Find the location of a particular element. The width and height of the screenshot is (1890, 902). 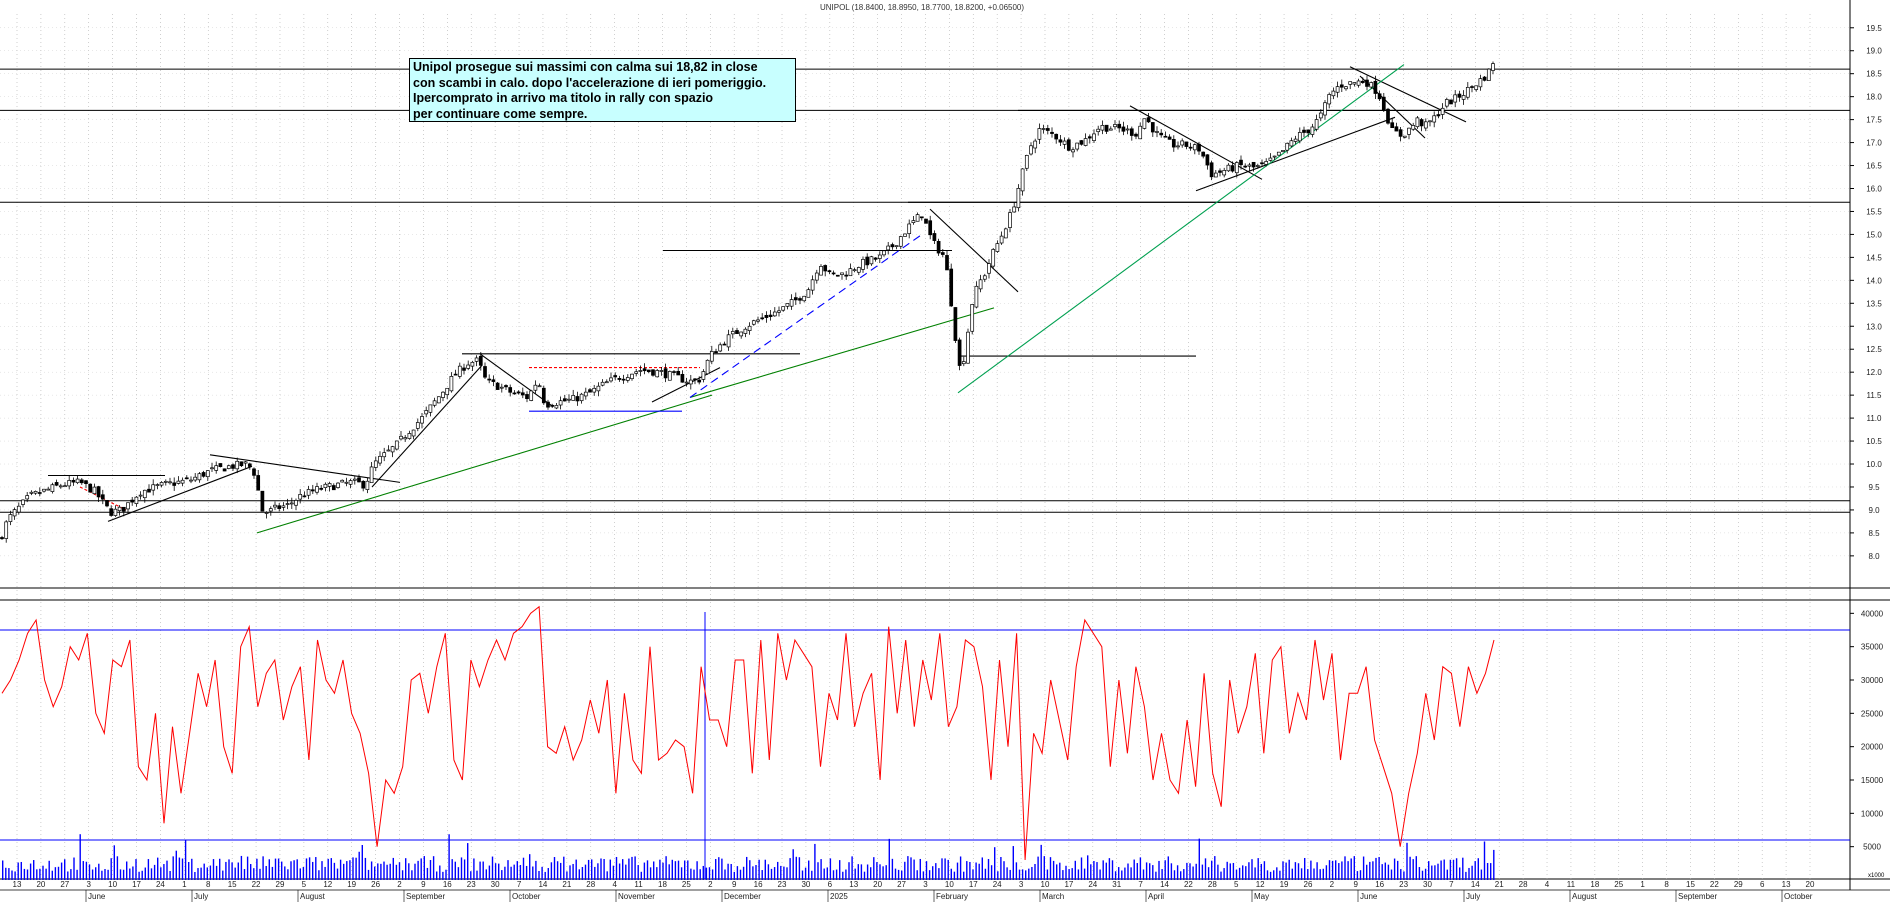

x-tick-label: 17 is located at coordinates (136, 884).